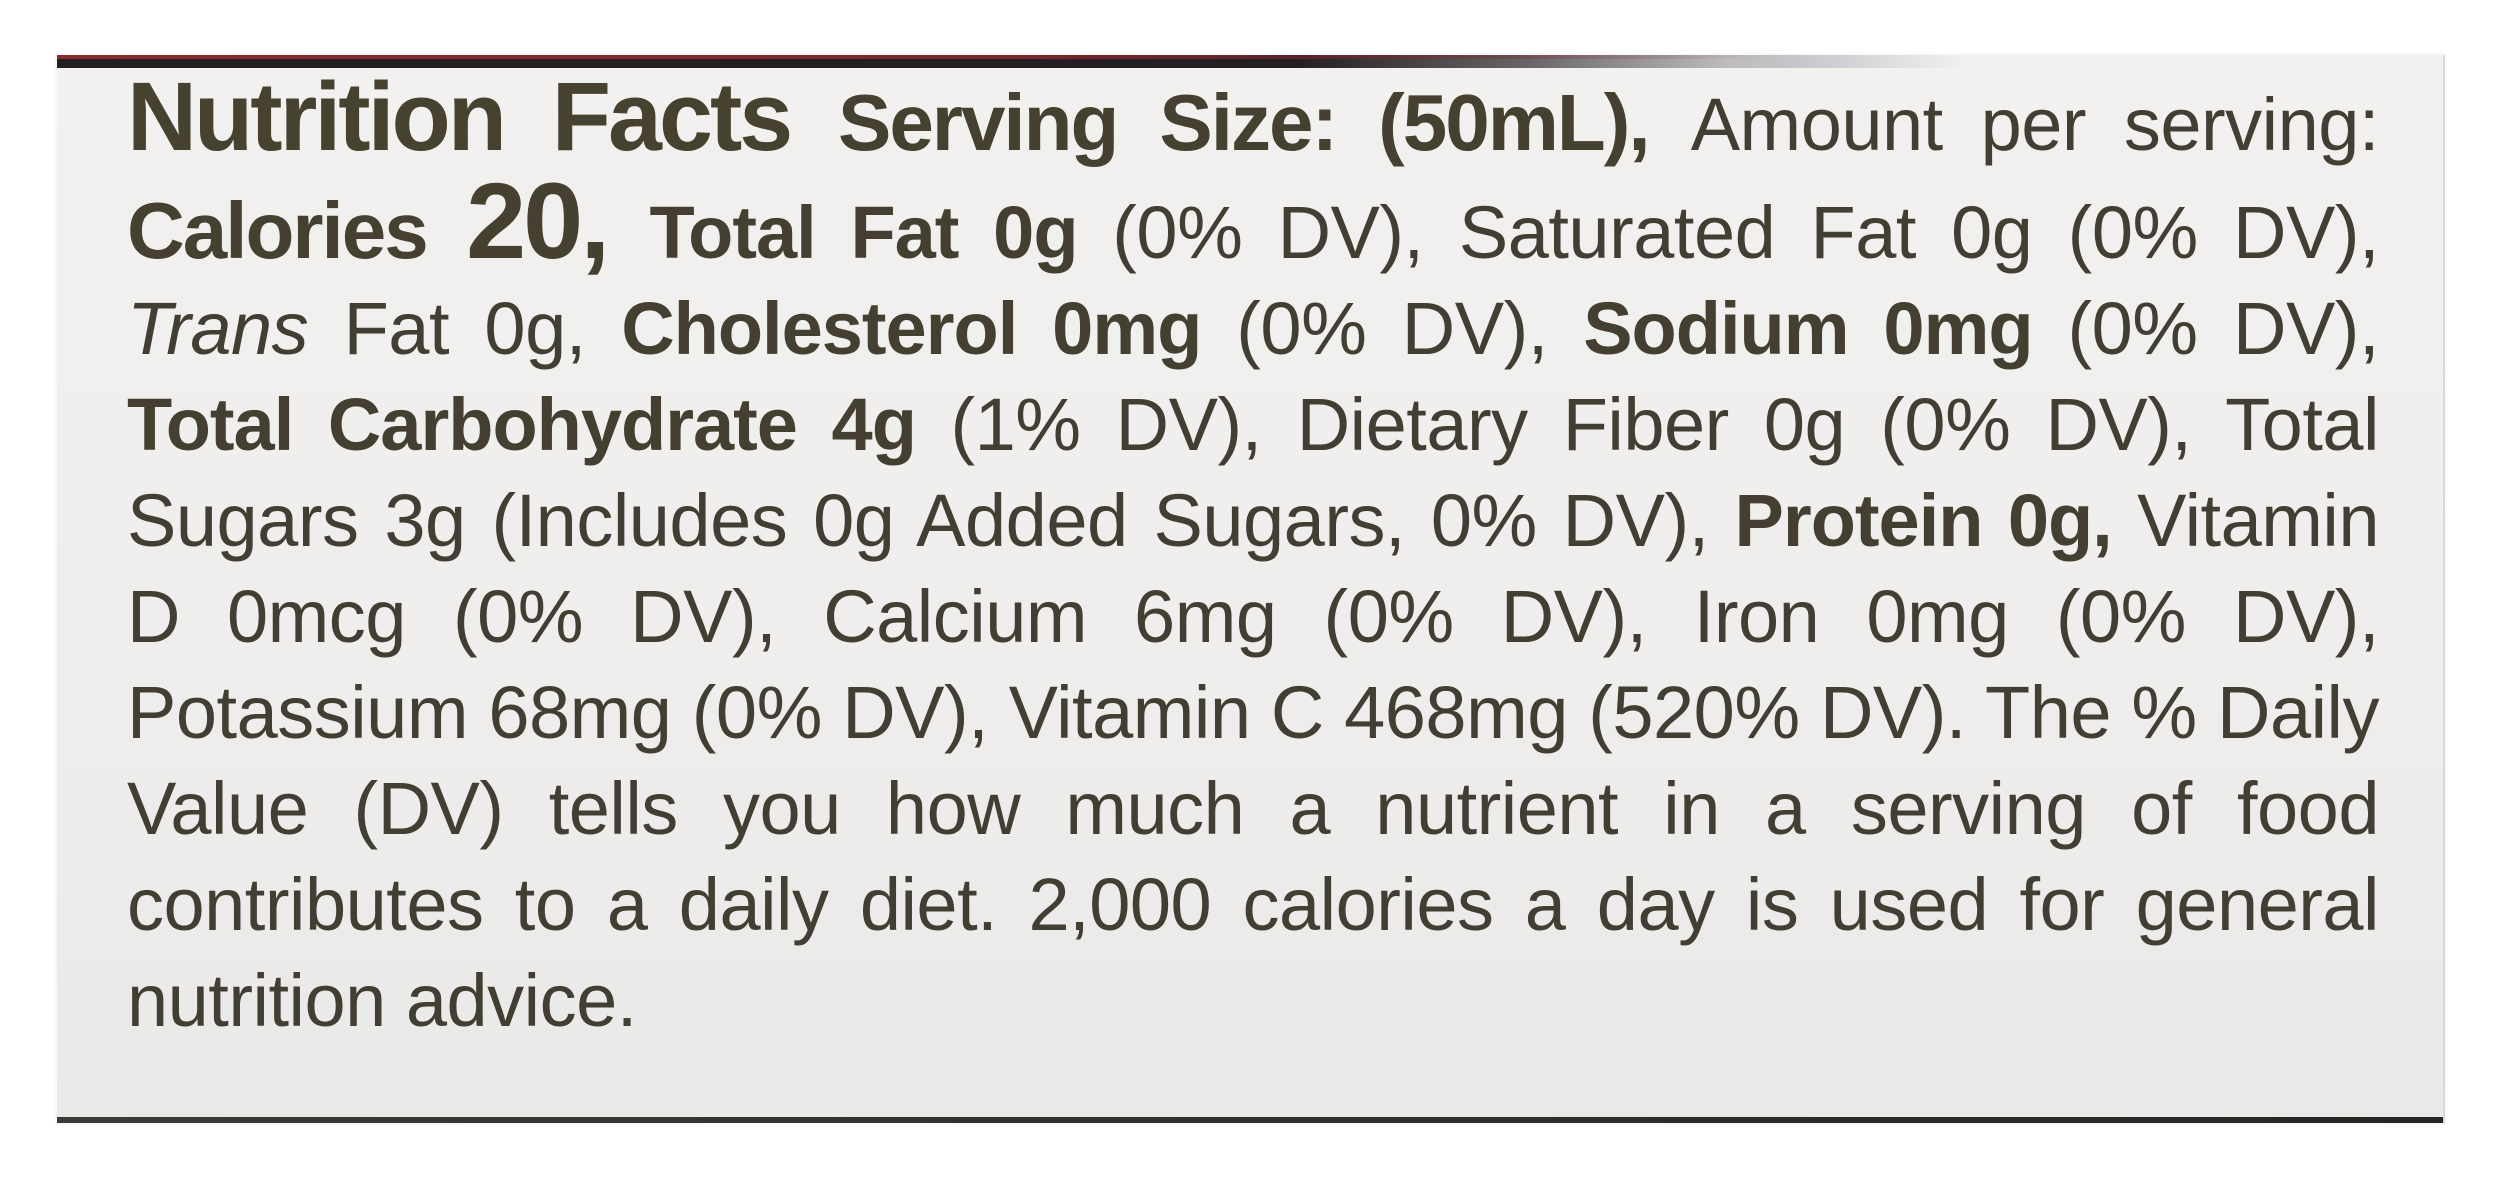  I want to click on trans-italic-segment: Trans, so click(218, 328).